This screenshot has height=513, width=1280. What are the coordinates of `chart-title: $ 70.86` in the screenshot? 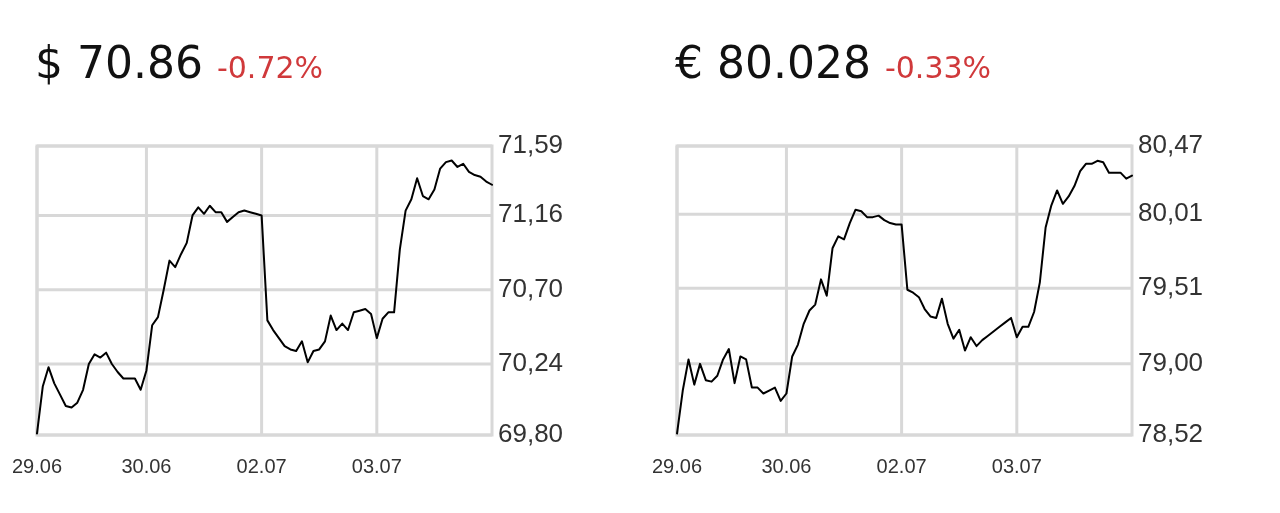 It's located at (119, 62).